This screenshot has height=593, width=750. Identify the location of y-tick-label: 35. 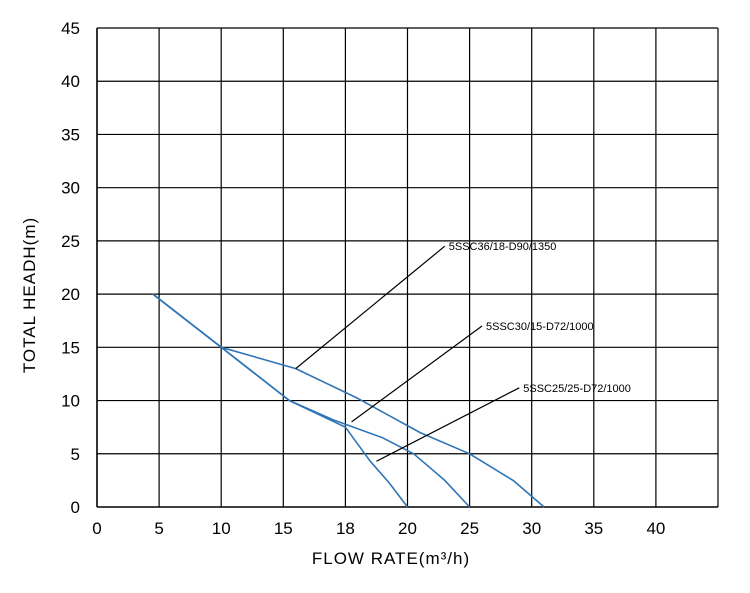
(70, 134).